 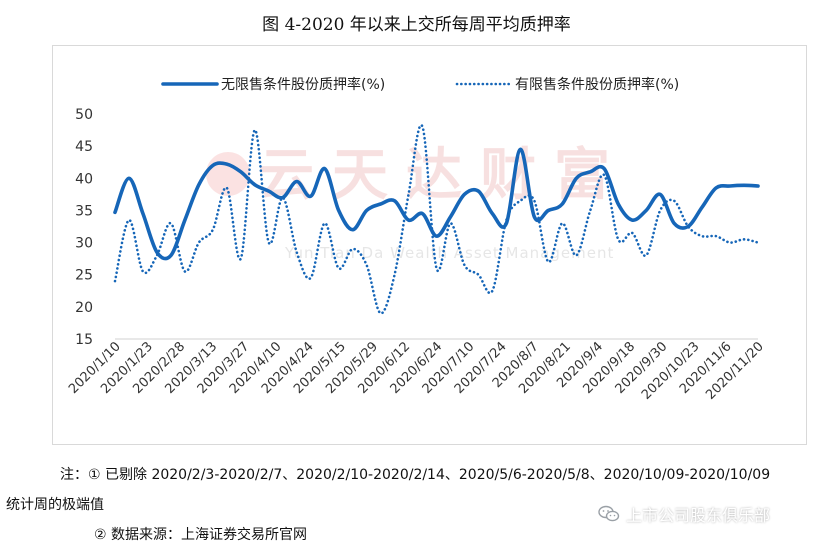 I want to click on wechat-icon, so click(x=609, y=514).